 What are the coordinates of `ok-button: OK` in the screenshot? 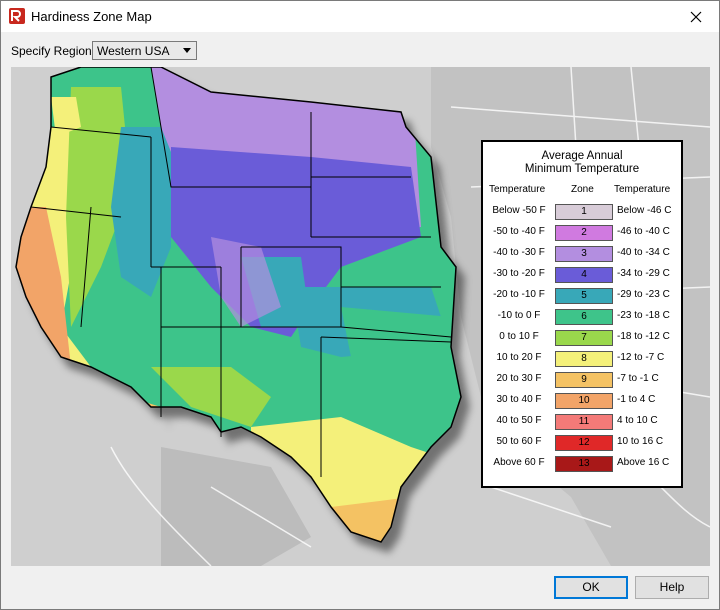 It's located at (591, 587).